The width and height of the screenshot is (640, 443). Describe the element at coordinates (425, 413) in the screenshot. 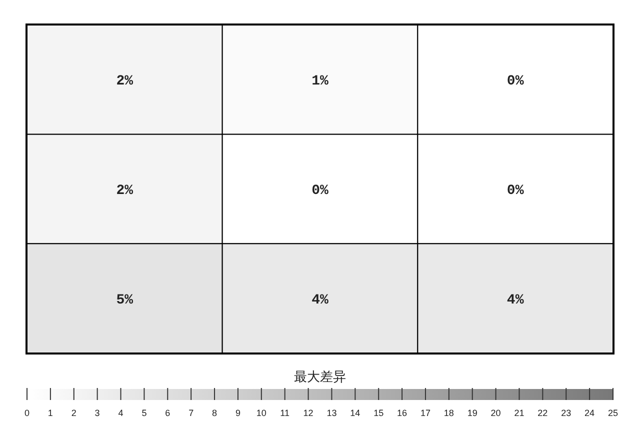

I see `color-bar-label: 17` at that location.